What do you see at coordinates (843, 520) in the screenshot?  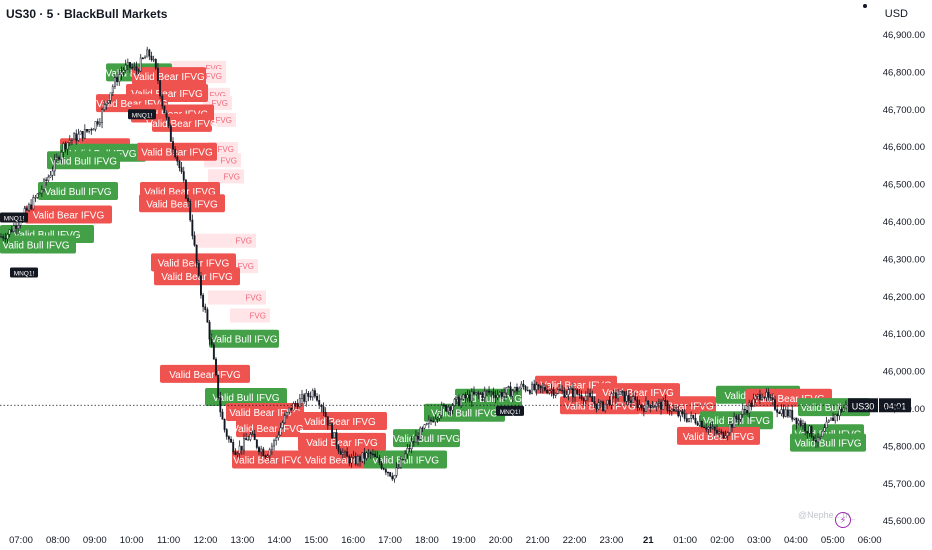 I see `lightning-icon: ⚡` at bounding box center [843, 520].